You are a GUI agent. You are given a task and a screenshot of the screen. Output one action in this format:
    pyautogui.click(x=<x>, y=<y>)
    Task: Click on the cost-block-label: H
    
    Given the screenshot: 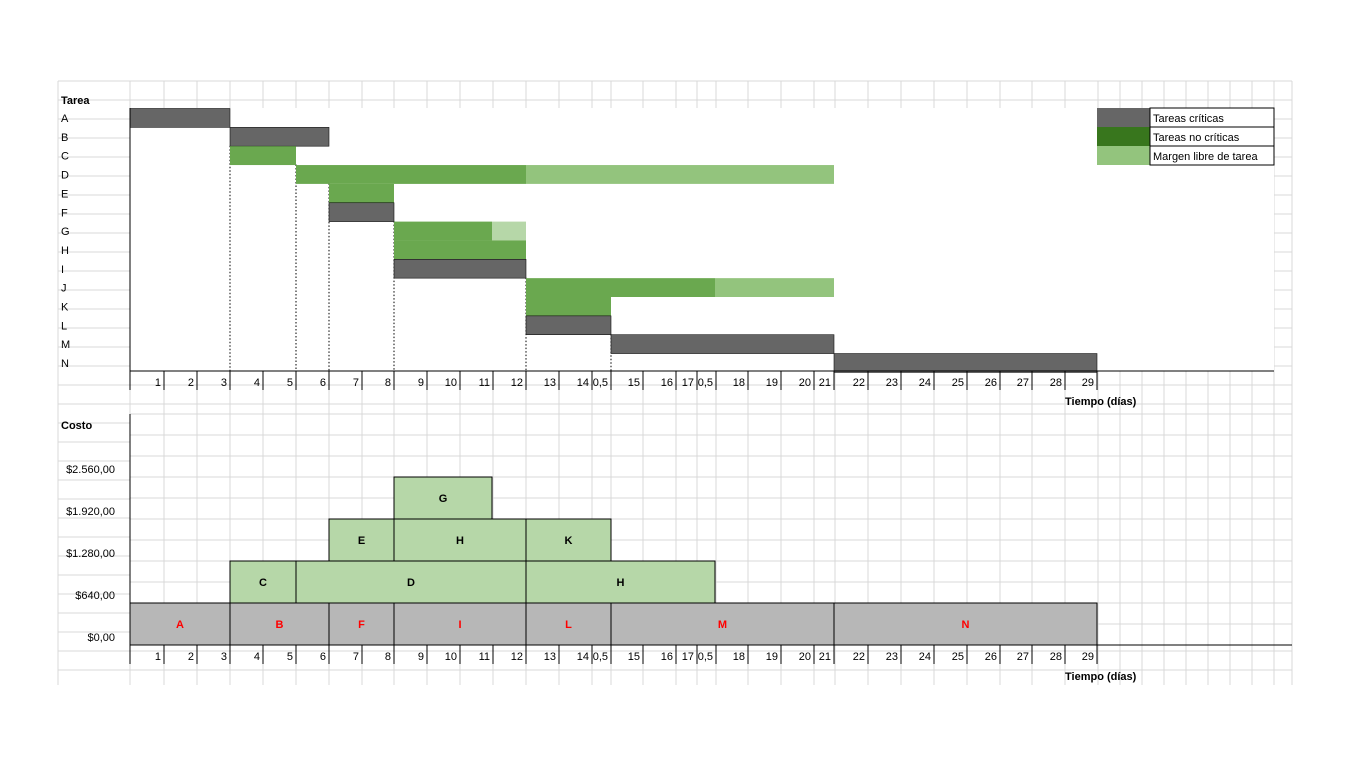 What is the action you would take?
    pyautogui.click(x=621, y=583)
    